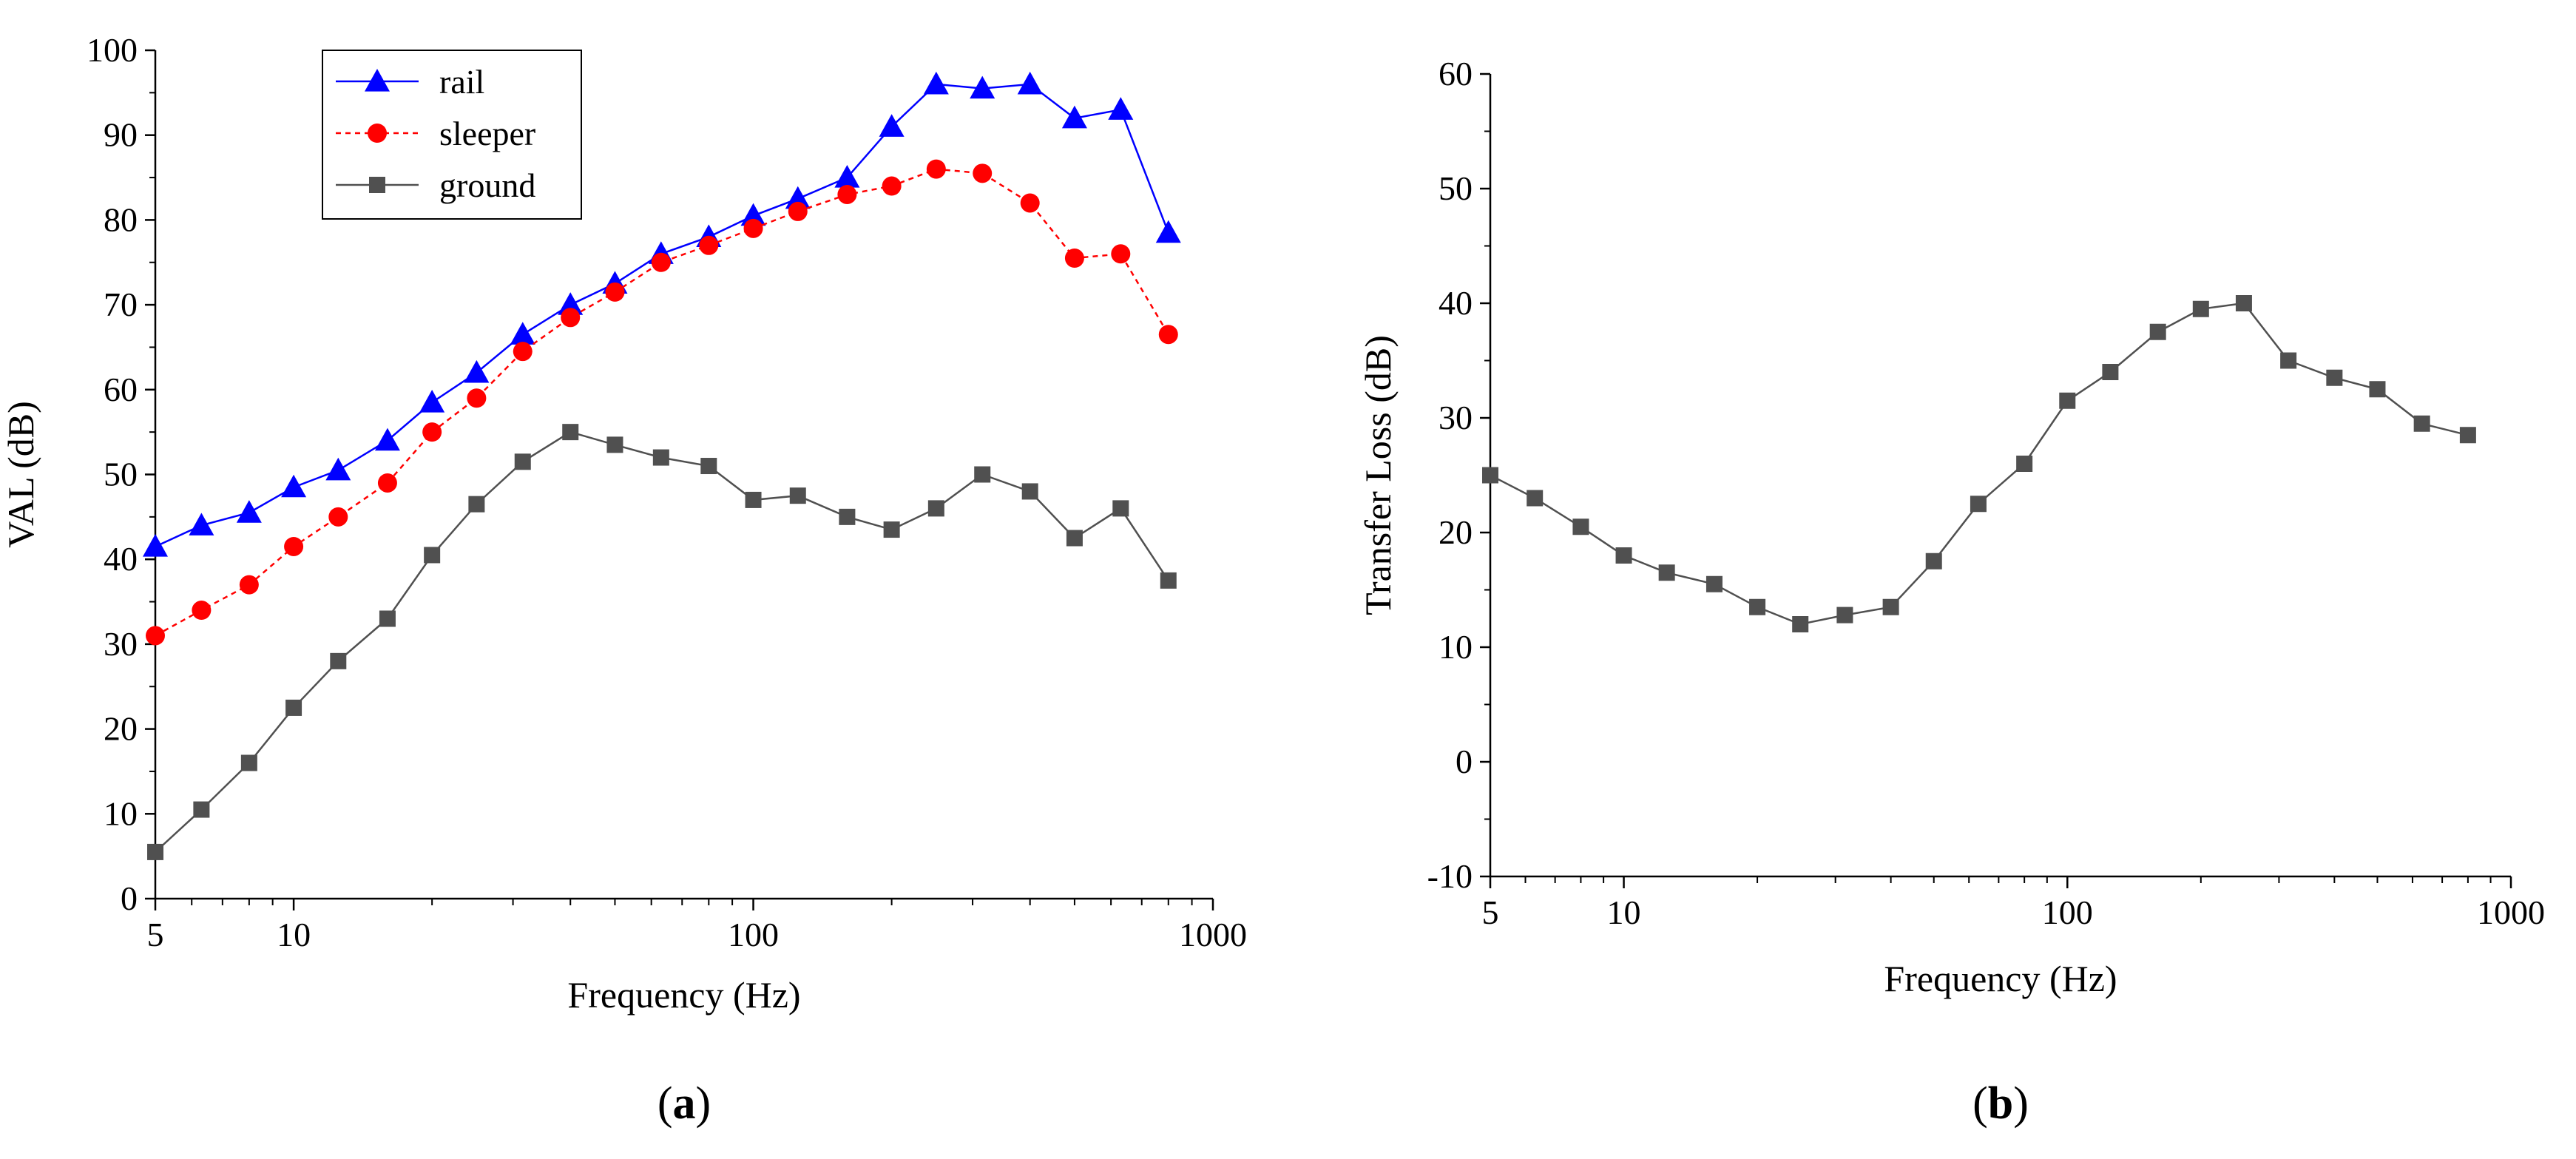  What do you see at coordinates (1490, 912) in the screenshot?
I see `x-tick-label: 5` at bounding box center [1490, 912].